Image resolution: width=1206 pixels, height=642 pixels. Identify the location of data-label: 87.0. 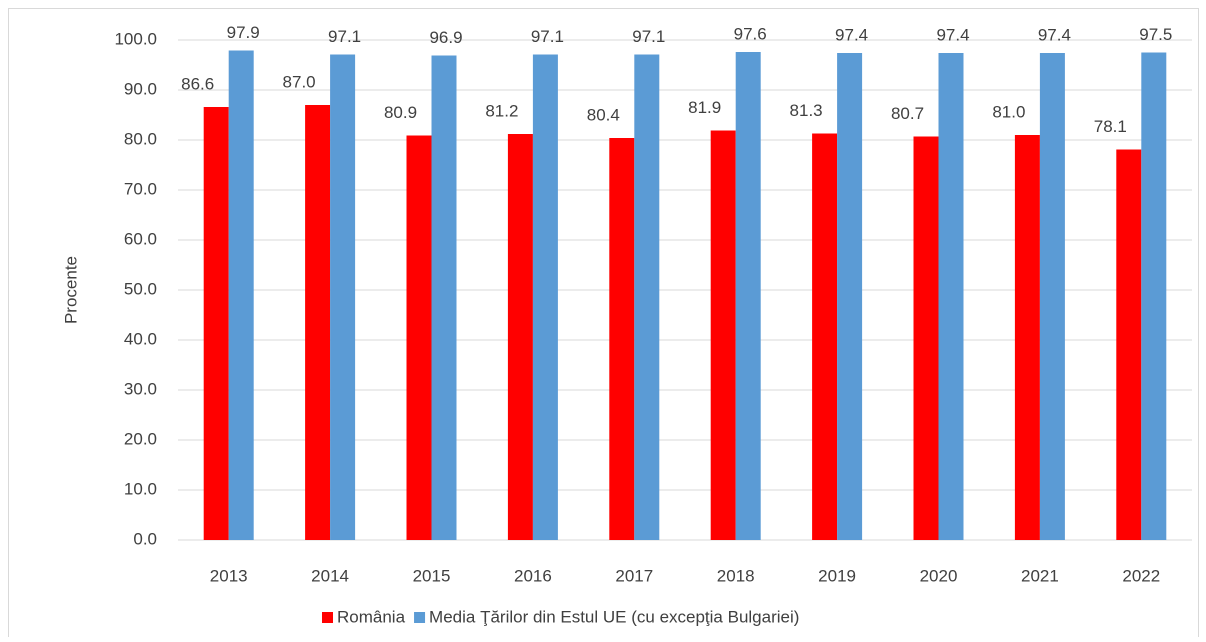
(299, 81).